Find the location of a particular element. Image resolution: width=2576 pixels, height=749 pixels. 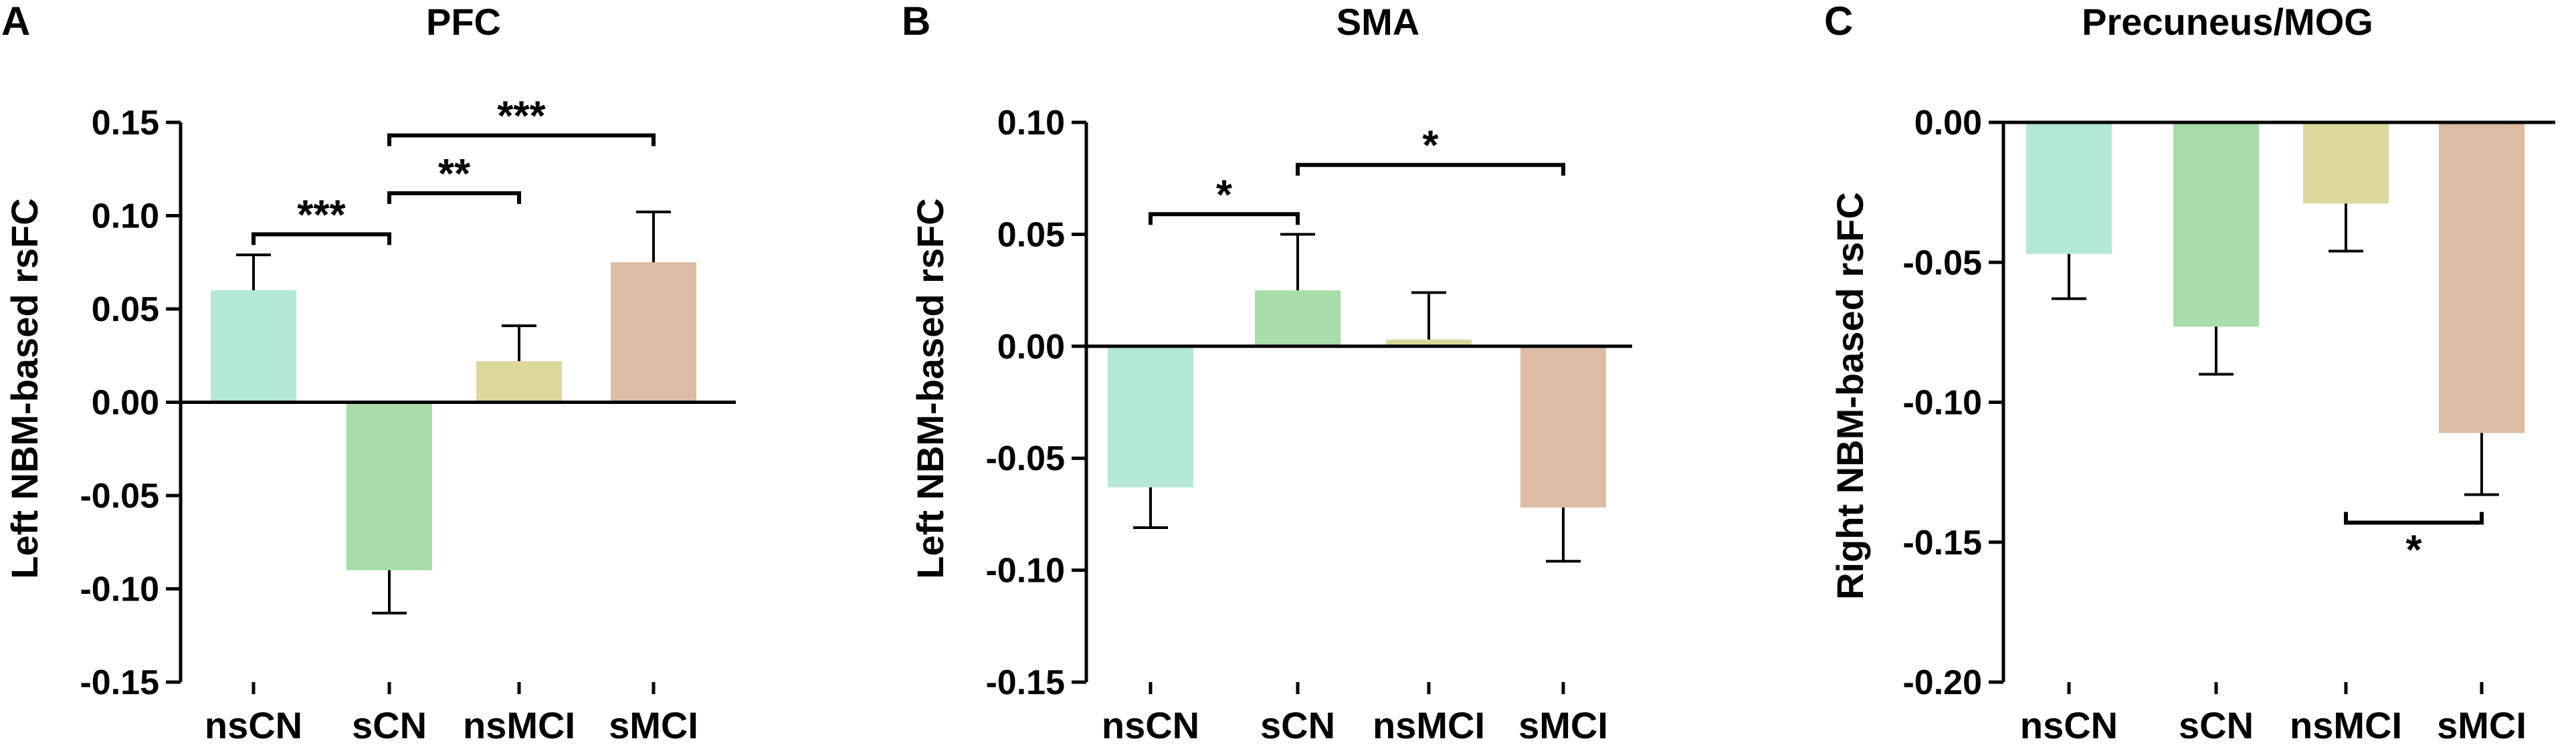

significance-label: ** is located at coordinates (454, 174).